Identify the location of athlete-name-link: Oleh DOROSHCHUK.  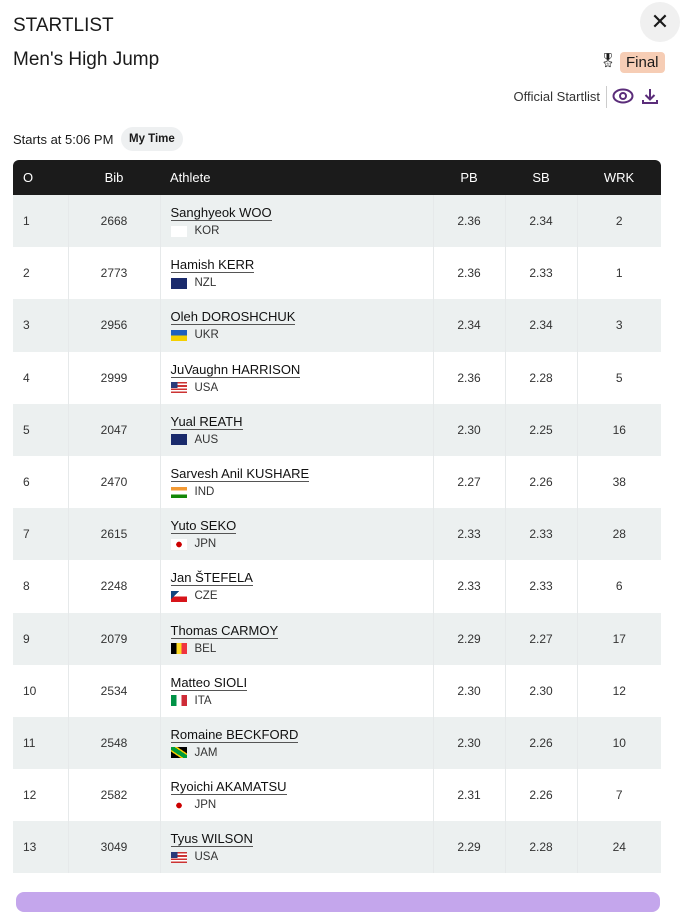
(233, 317).